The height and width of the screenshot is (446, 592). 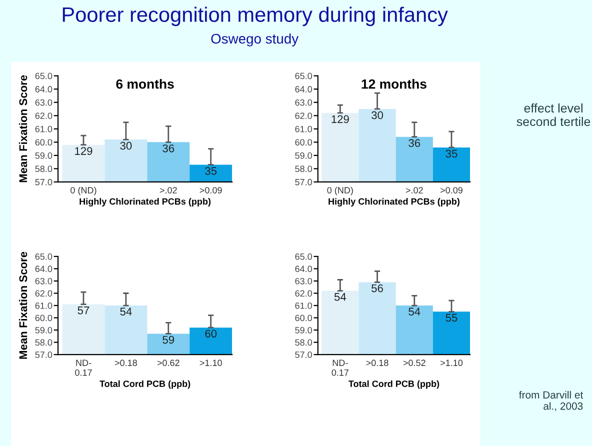 What do you see at coordinates (394, 84) in the screenshot?
I see `annotation: 12 months` at bounding box center [394, 84].